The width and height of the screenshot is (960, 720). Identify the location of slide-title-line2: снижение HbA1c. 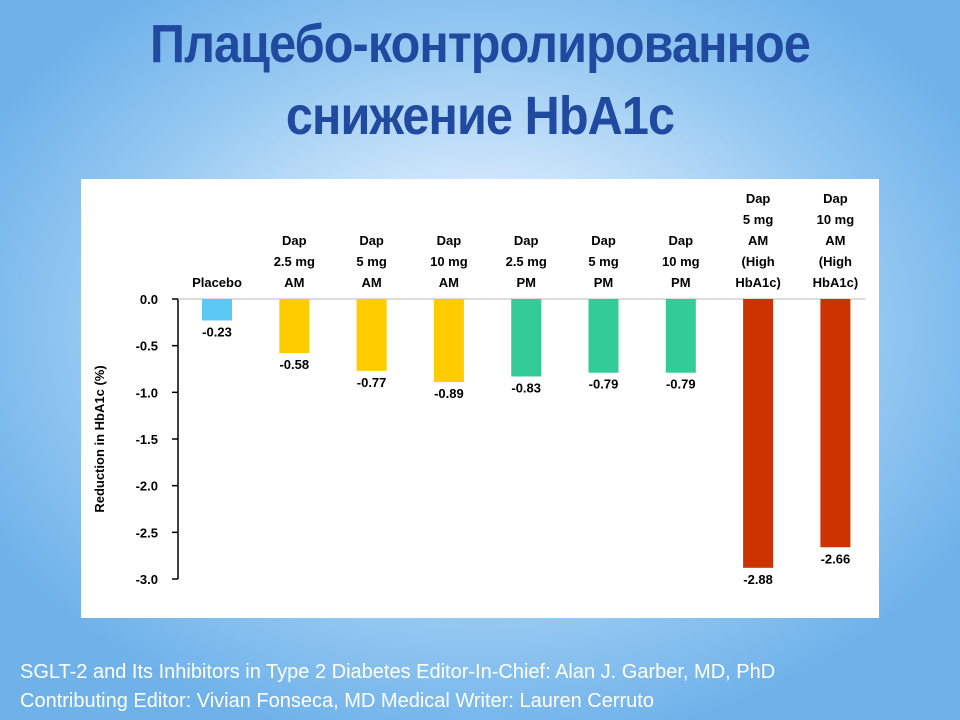
(480, 116).